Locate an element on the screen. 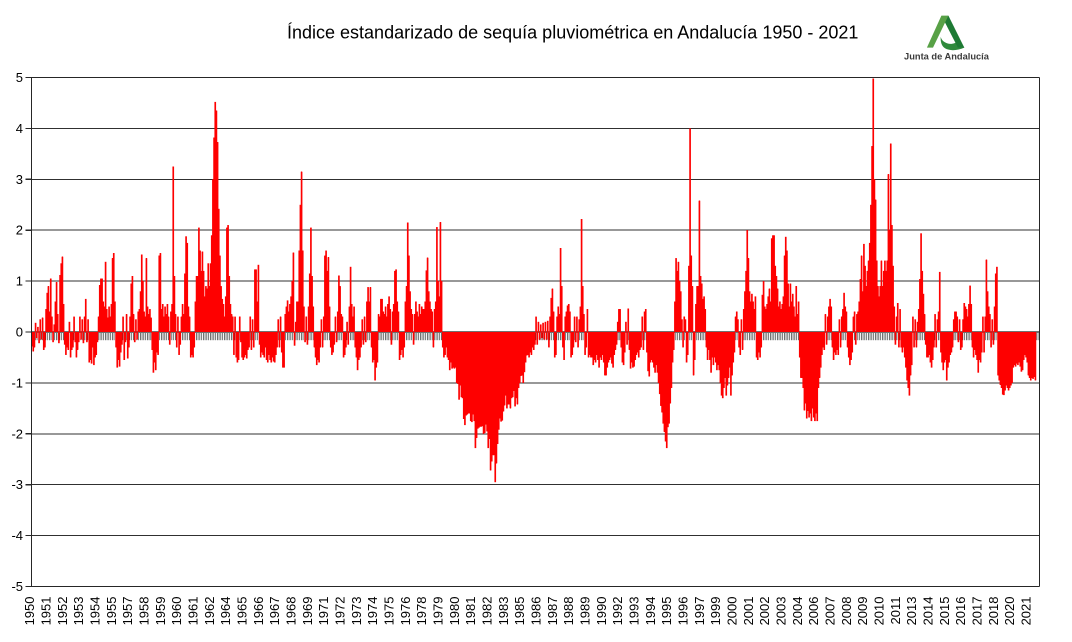  svg-text: 1957 is located at coordinates (127, 611).